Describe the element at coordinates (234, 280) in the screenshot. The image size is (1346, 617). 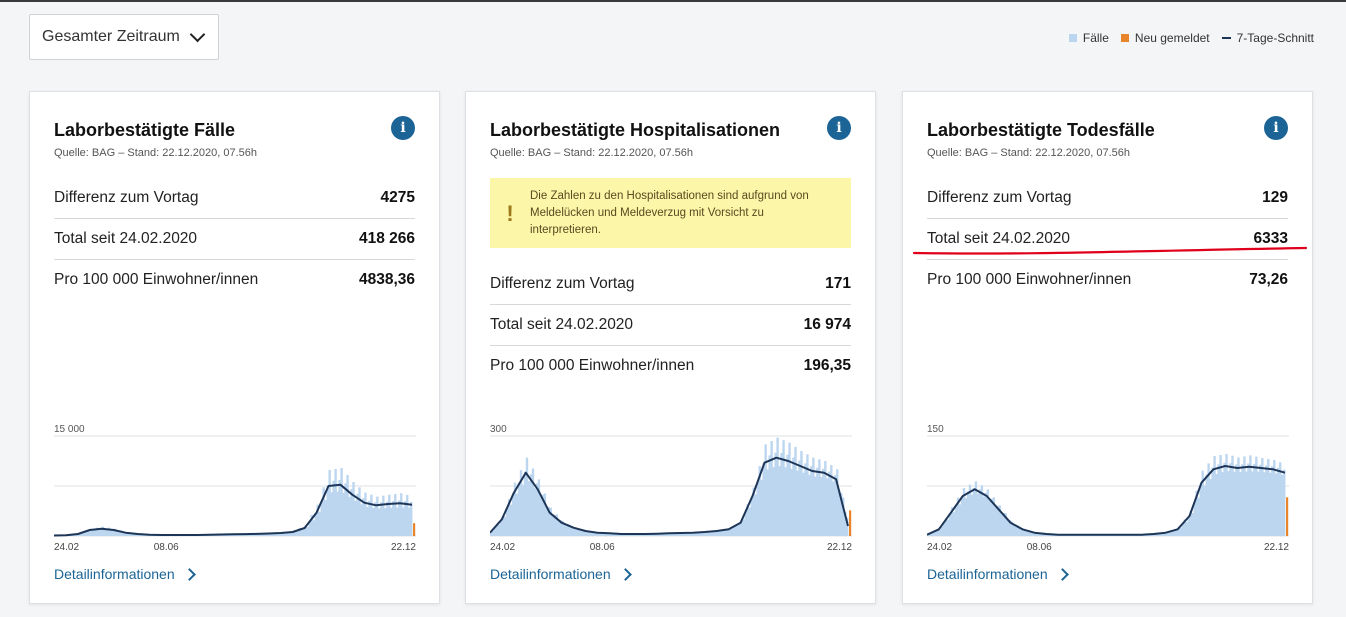
I see `stat-row: Pro 100 000 Einwohner/innen 4838,36` at that location.